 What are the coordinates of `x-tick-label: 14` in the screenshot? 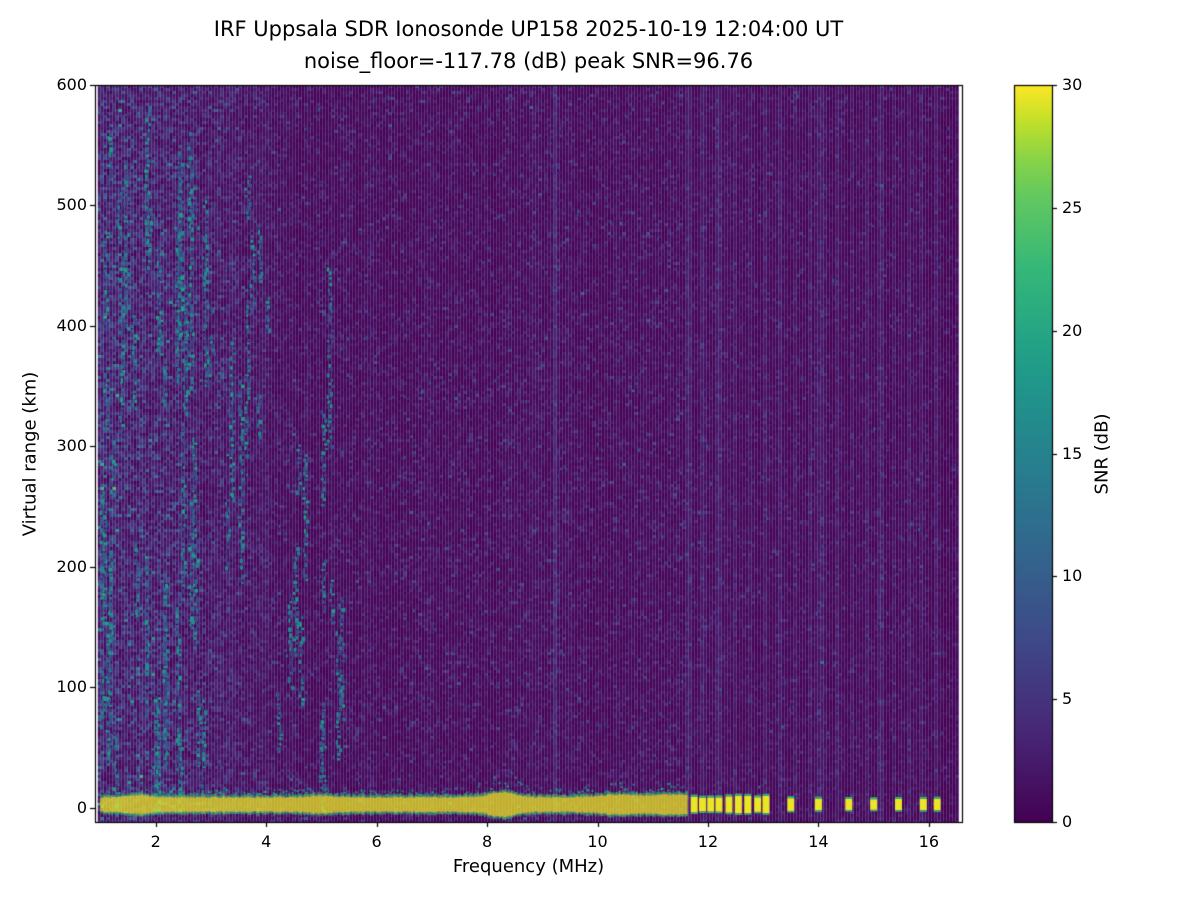 It's located at (818, 841).